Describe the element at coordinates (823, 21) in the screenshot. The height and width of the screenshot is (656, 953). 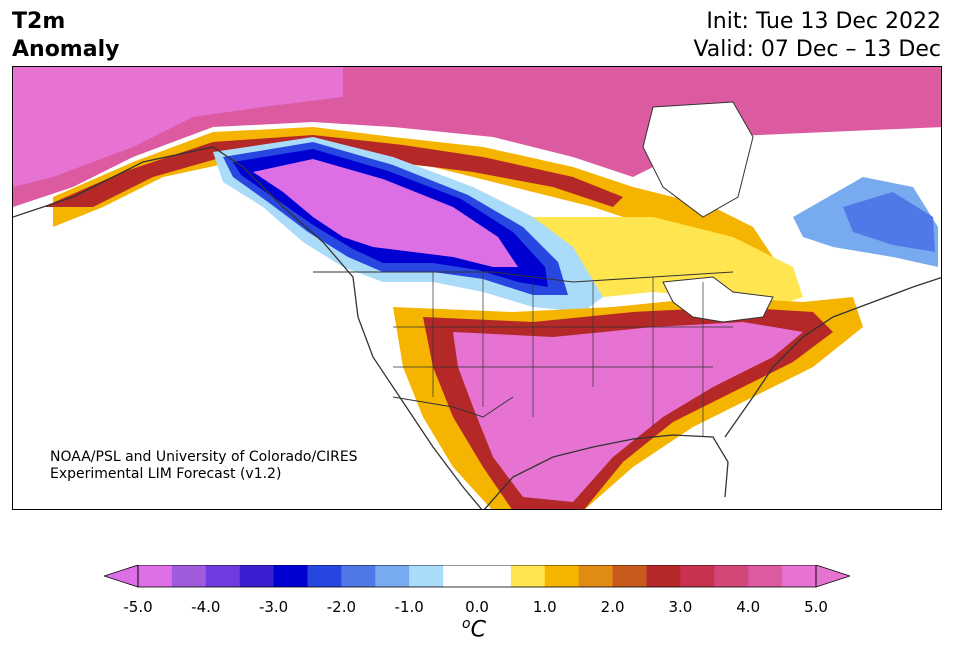
I see `init-date: Init: Tue 13 Dec 2022` at that location.